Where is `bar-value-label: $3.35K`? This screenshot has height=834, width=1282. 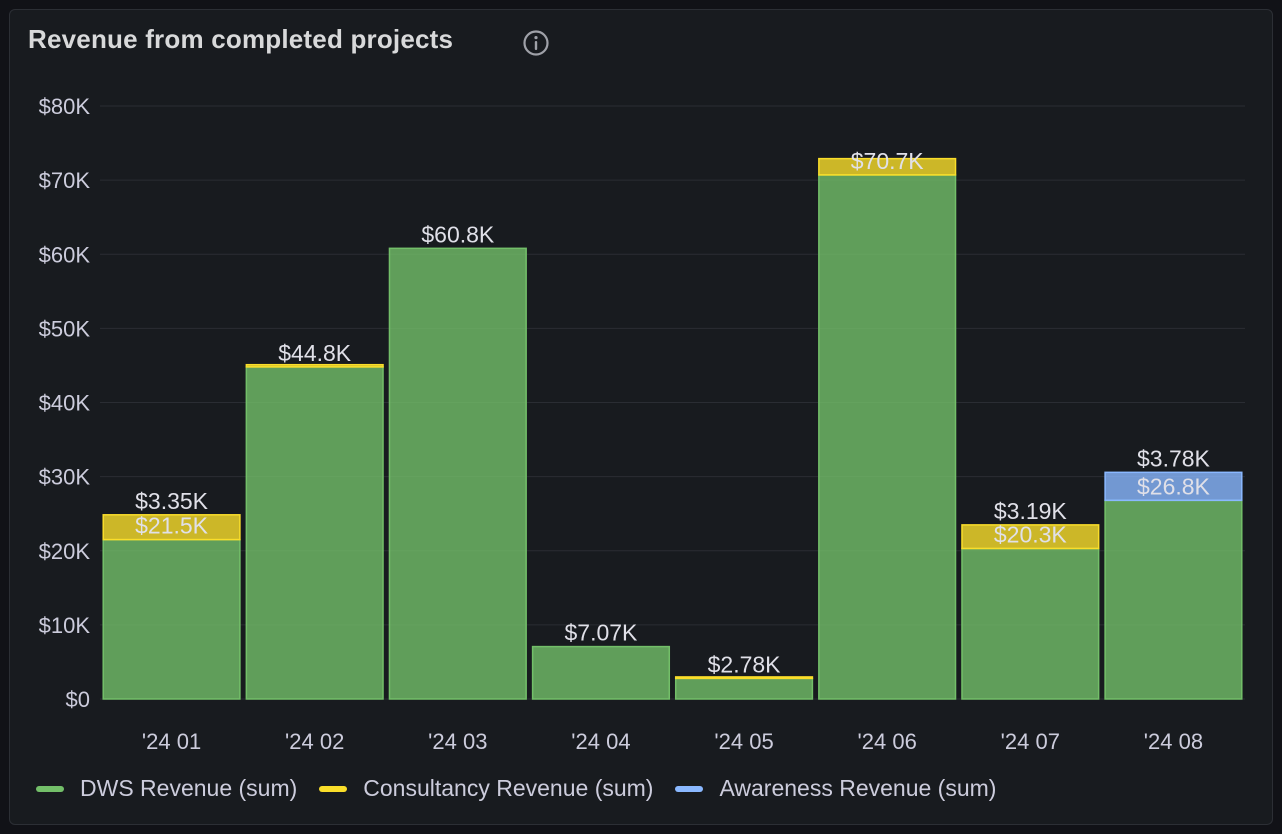
bar-value-label: $3.35K is located at coordinates (172, 501).